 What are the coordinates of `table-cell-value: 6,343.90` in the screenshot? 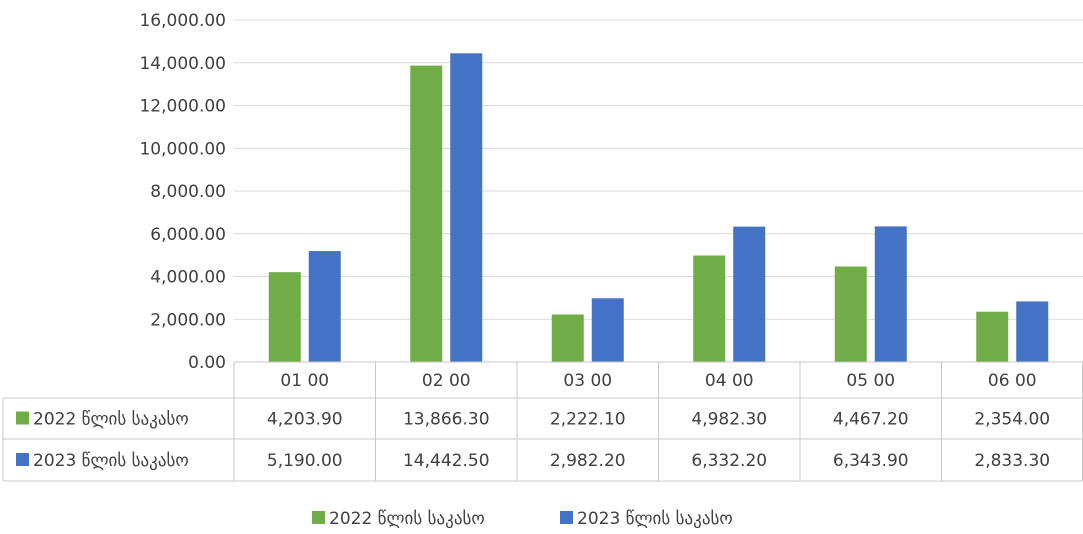 It's located at (871, 461).